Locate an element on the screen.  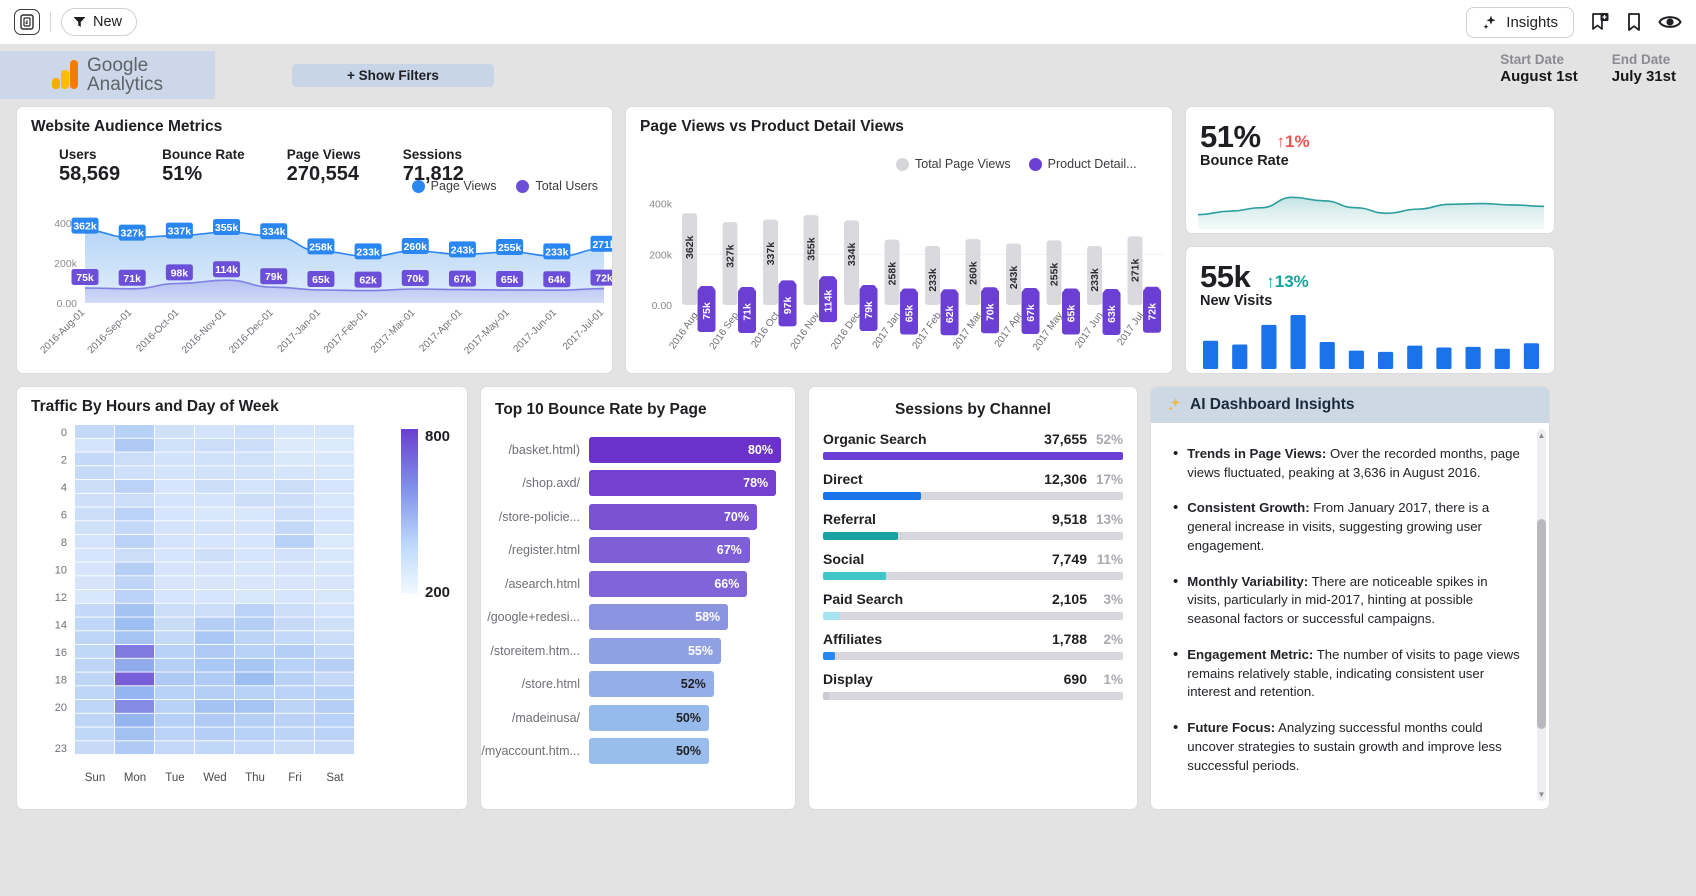
channel-row: Referral 9,518 13% is located at coordinates (973, 525).